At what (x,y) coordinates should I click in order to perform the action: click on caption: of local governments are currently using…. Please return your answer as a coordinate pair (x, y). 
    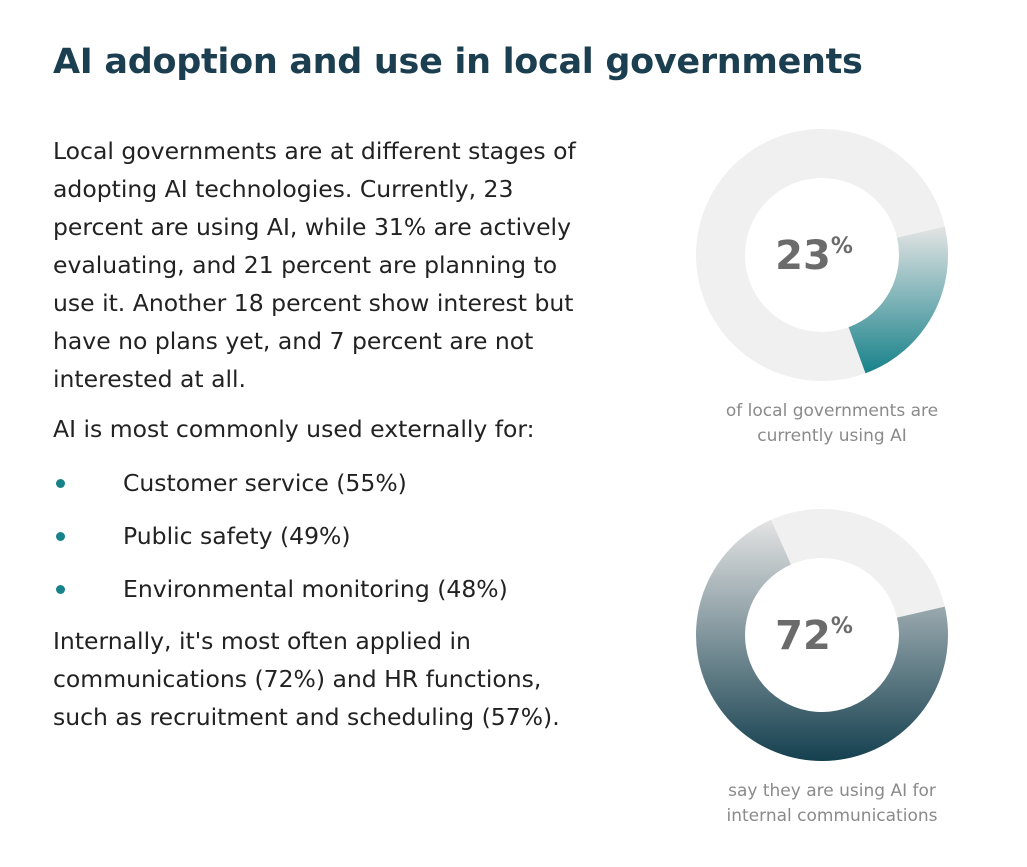
    Looking at the image, I should click on (832, 423).